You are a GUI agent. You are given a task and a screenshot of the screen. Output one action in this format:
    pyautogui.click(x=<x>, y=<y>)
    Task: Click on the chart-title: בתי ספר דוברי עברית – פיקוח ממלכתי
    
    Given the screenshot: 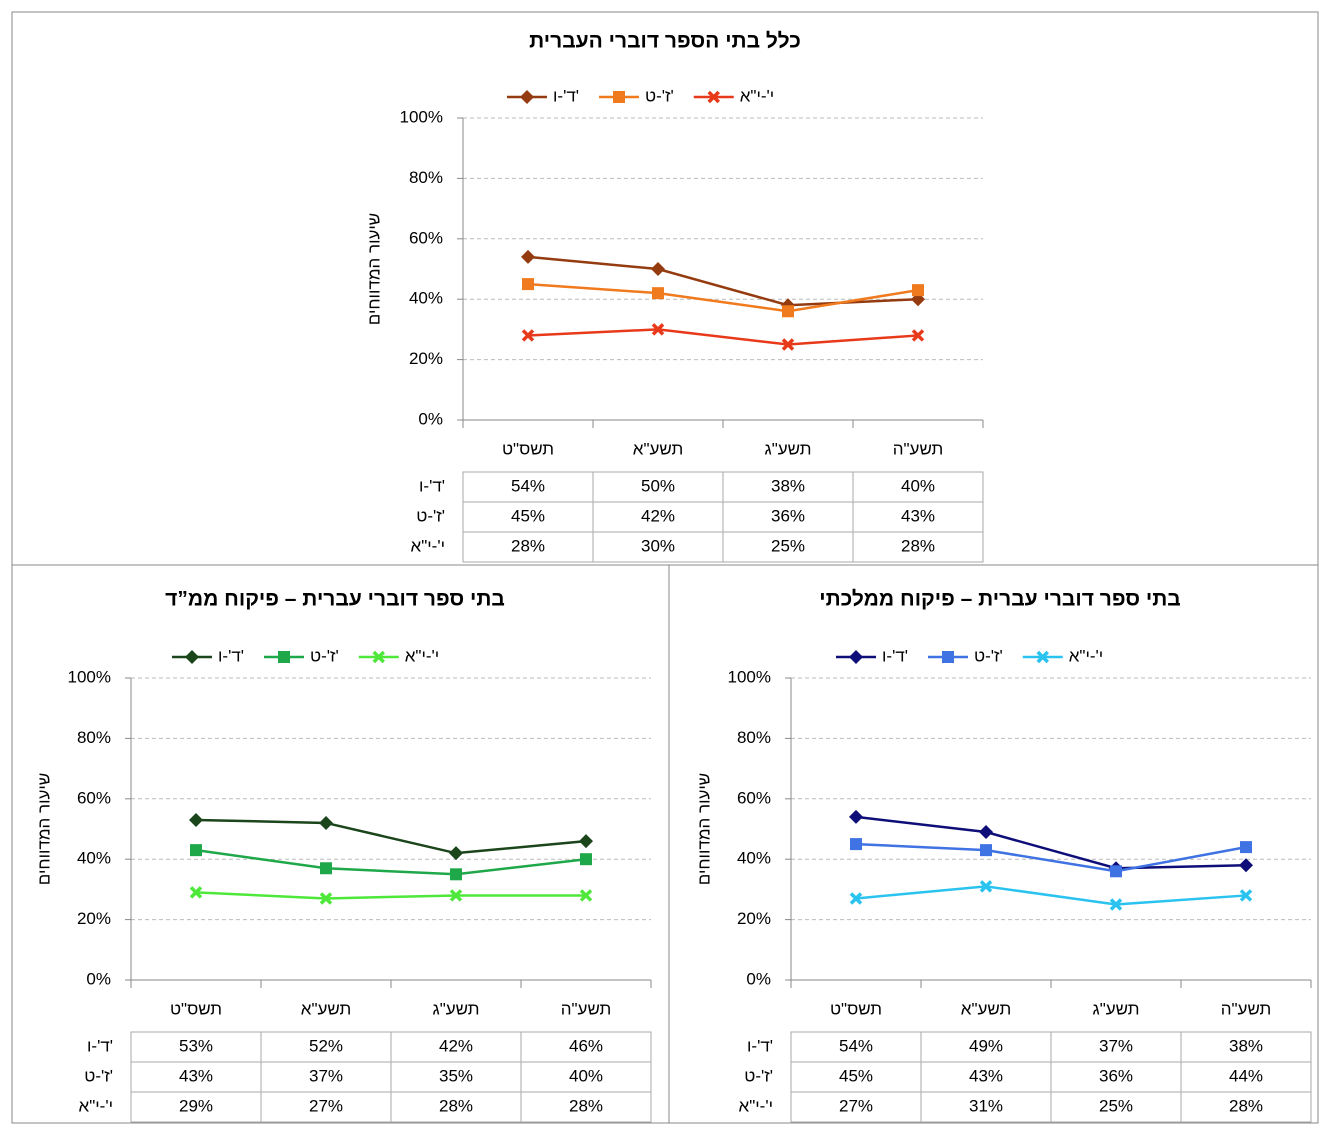 What is the action you would take?
    pyautogui.click(x=999, y=599)
    